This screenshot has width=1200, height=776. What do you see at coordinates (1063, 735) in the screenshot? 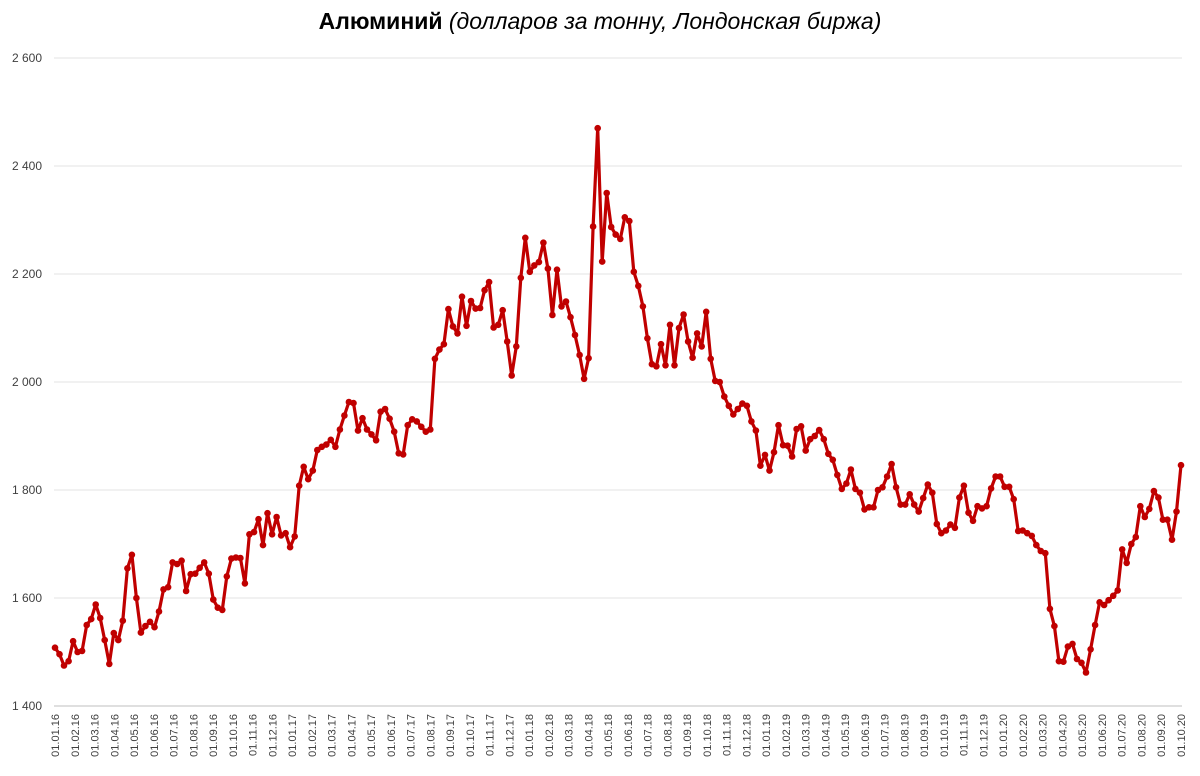
I see `x-tick-label: 01.04.20` at bounding box center [1063, 735].